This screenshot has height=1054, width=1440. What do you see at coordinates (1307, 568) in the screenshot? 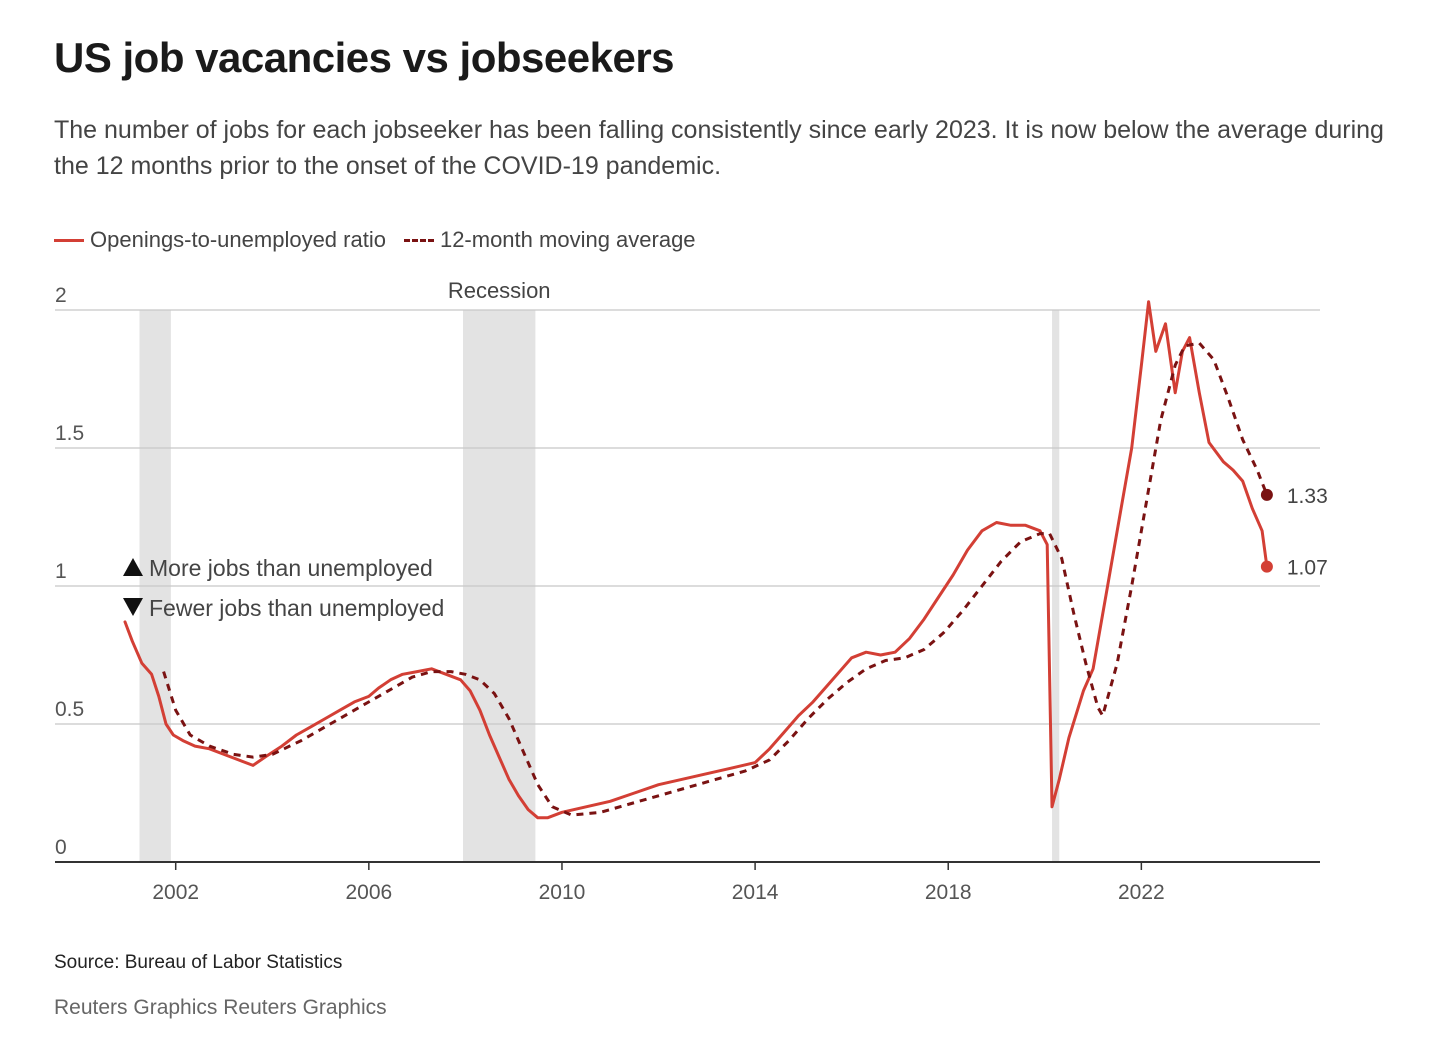
I see `end-label-ratio: 1.07` at bounding box center [1307, 568].